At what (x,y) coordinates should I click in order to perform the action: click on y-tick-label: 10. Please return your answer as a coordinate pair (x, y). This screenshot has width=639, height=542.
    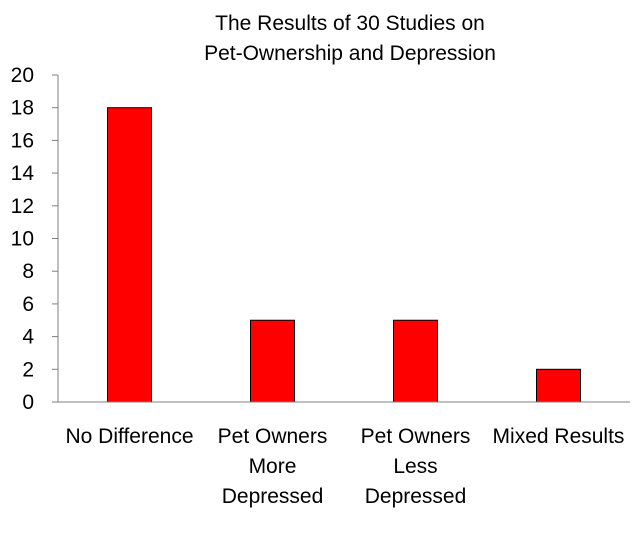
    Looking at the image, I should click on (22, 239).